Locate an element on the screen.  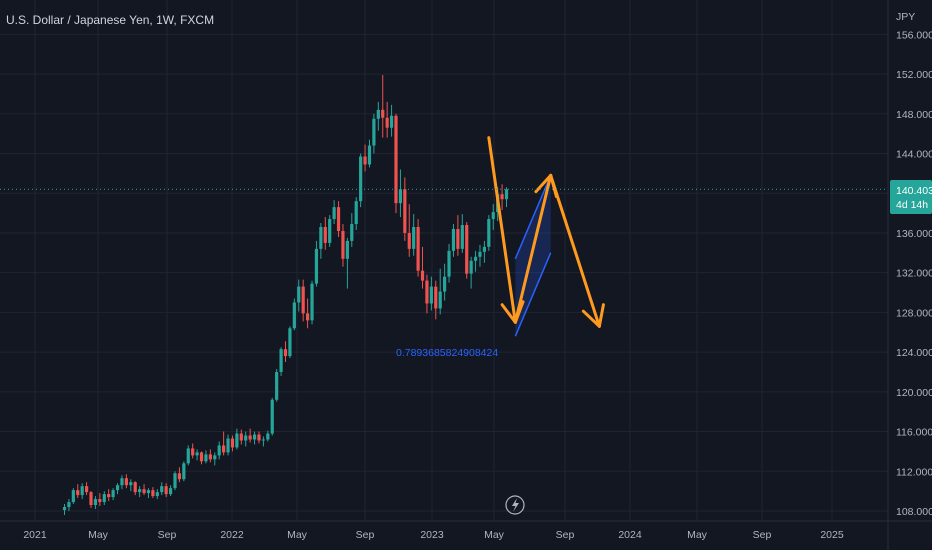
y-tick-label: 144.000 is located at coordinates (914, 155).